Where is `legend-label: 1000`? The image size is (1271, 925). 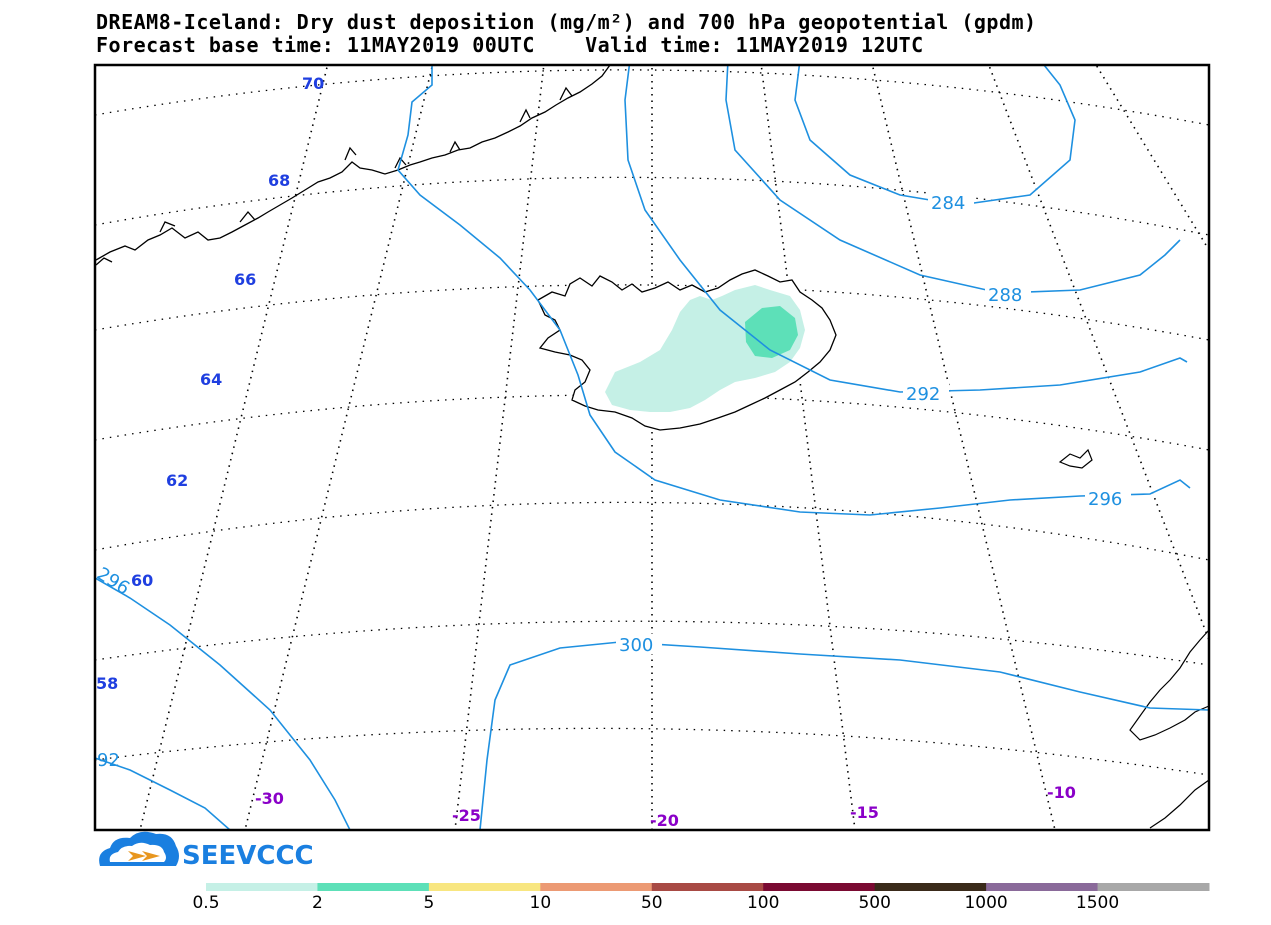
legend-label: 1000 is located at coordinates (985, 903).